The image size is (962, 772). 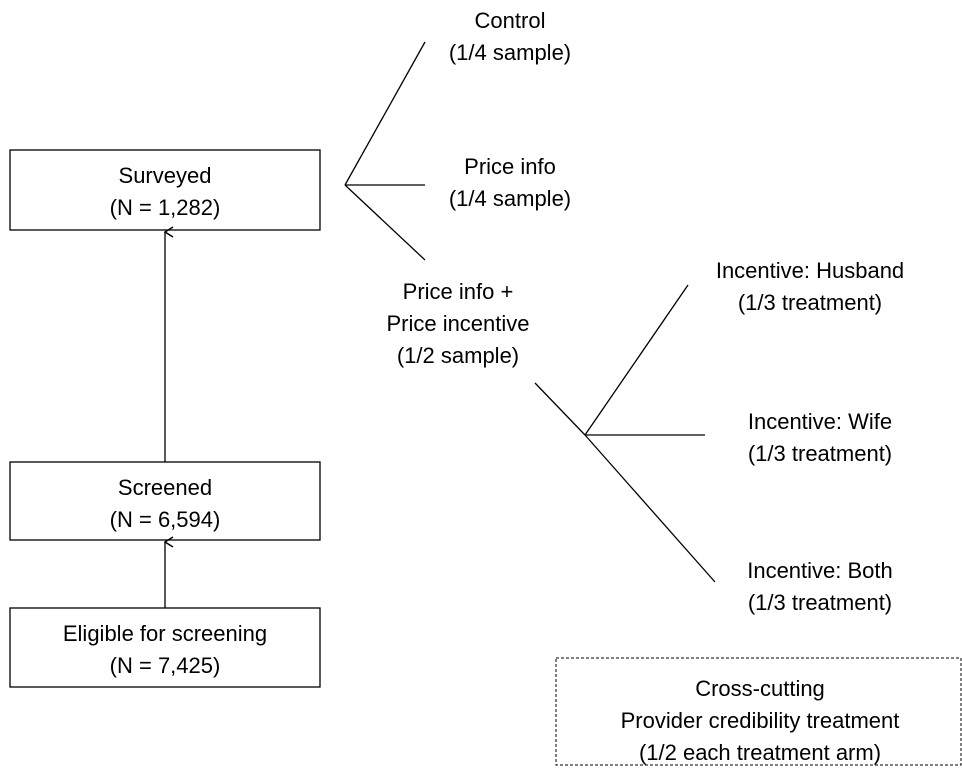 What do you see at coordinates (165, 175) in the screenshot?
I see `node-label: Surveyed` at bounding box center [165, 175].